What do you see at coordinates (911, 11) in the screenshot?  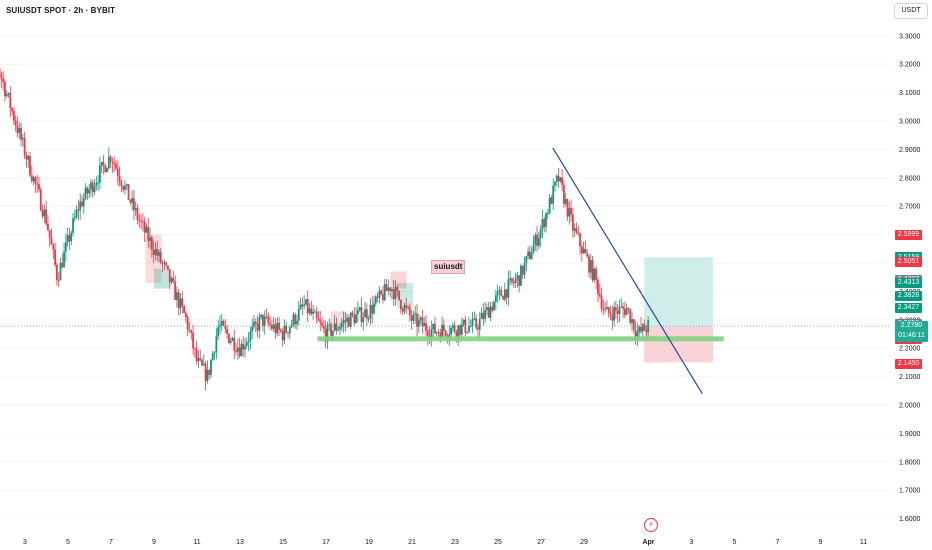 I see `currency-selector: USDT` at bounding box center [911, 11].